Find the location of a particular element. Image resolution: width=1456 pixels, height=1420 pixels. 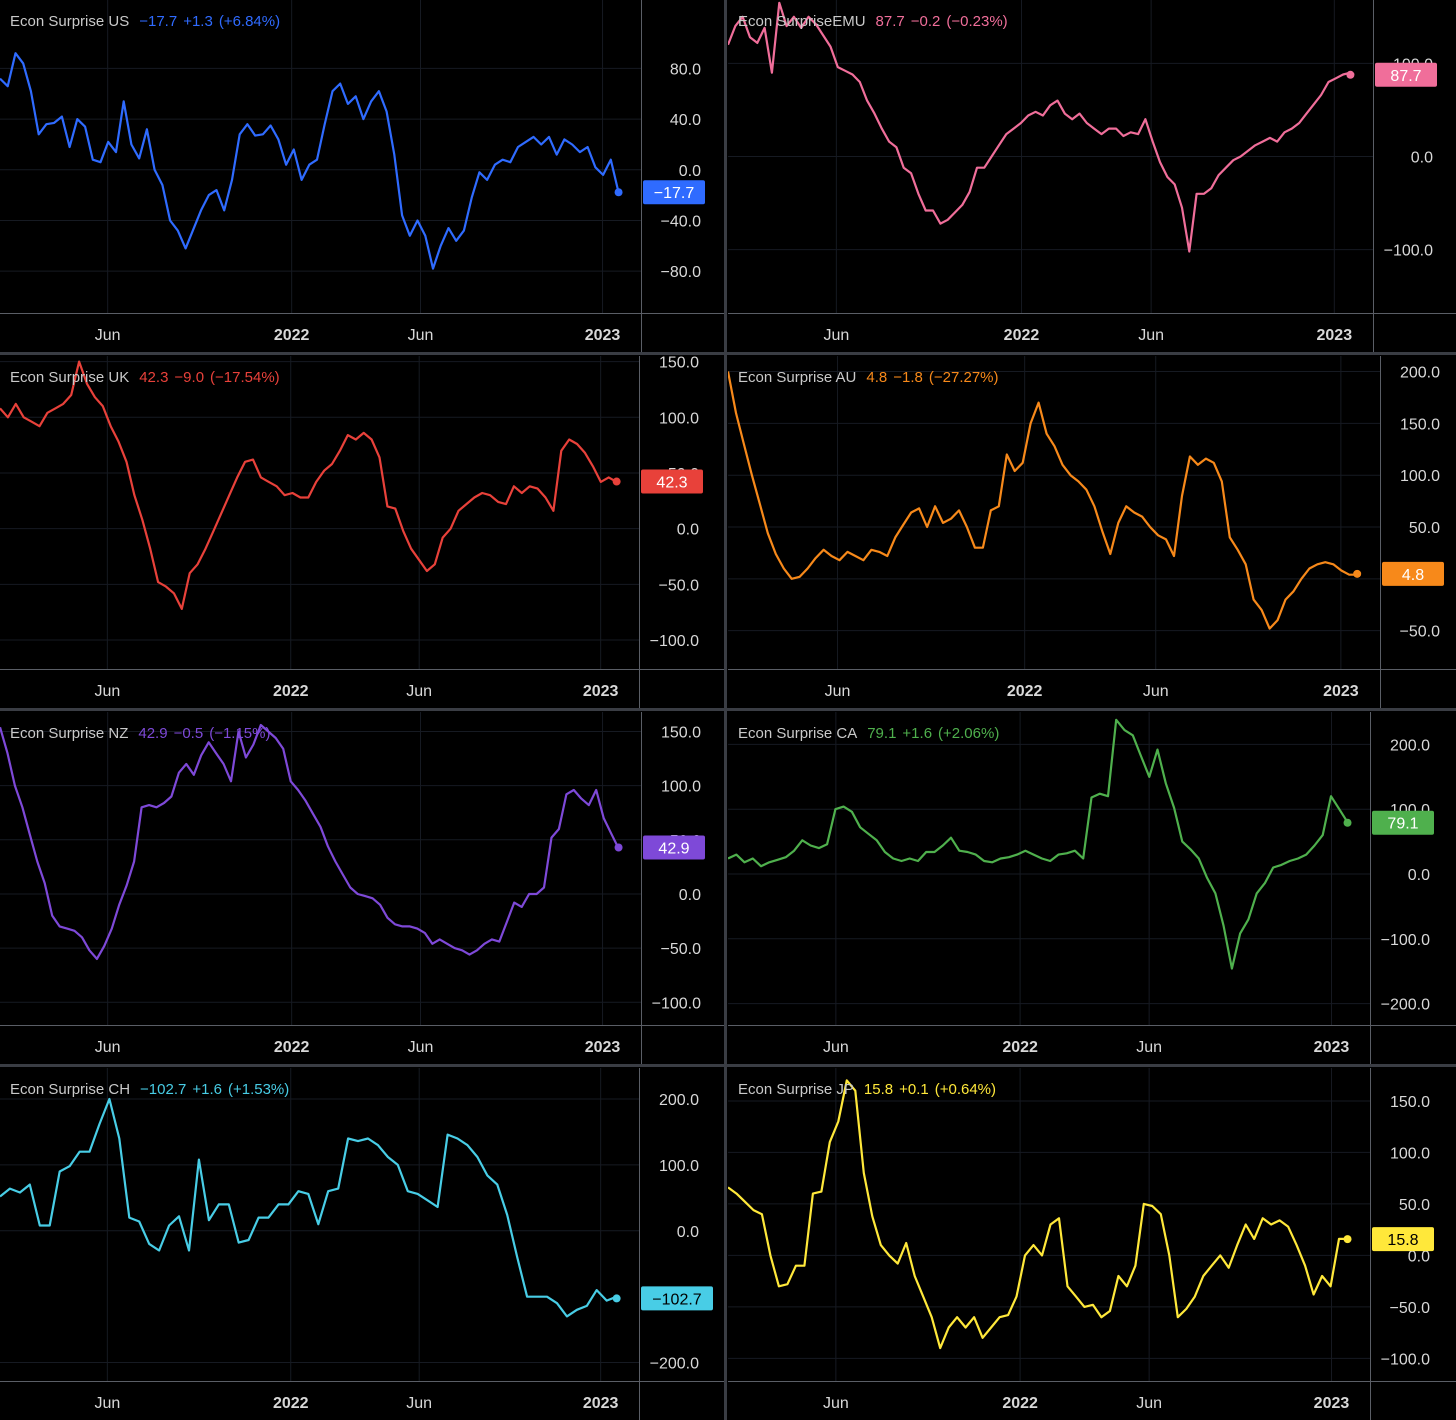

change-value: +1.3 is located at coordinates (198, 21).